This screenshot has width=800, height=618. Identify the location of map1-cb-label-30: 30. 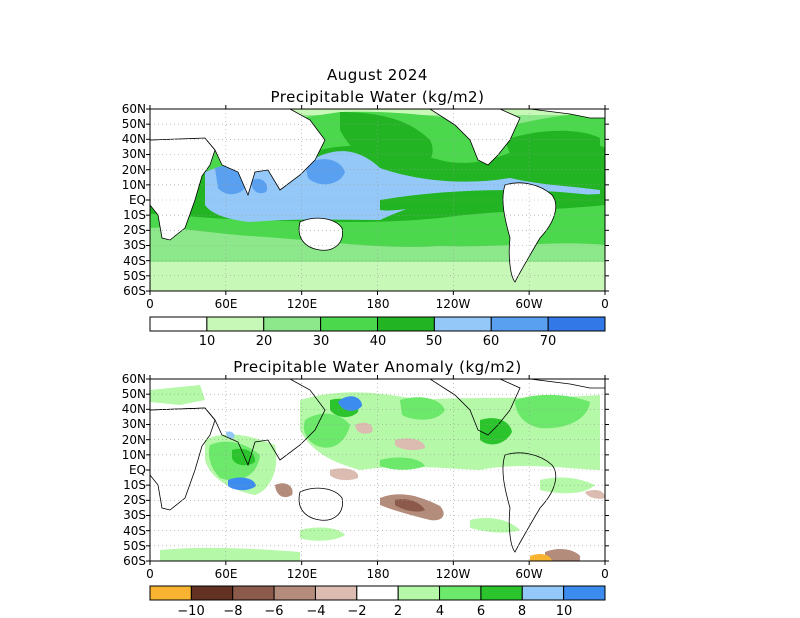
(321, 341).